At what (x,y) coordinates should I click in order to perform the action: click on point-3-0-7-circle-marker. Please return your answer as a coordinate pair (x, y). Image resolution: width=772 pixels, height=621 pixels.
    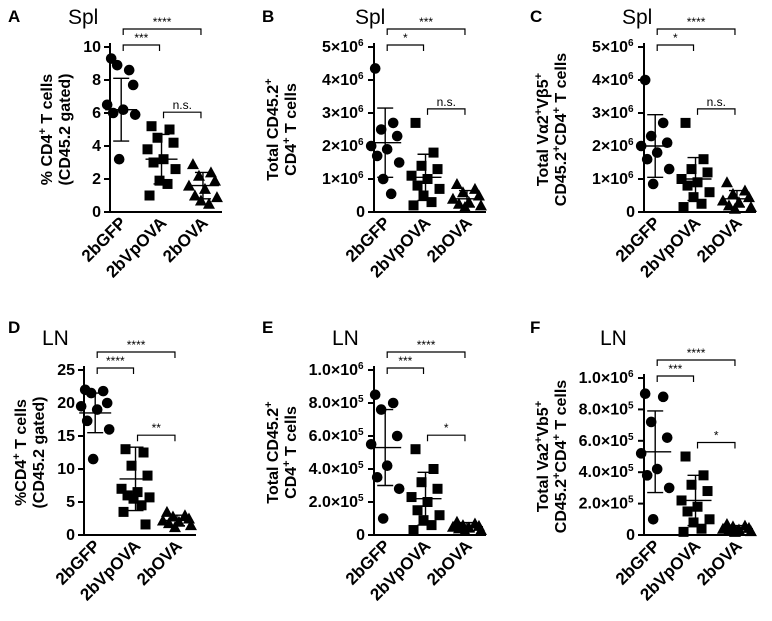
    Looking at the image, I should click on (109, 429).